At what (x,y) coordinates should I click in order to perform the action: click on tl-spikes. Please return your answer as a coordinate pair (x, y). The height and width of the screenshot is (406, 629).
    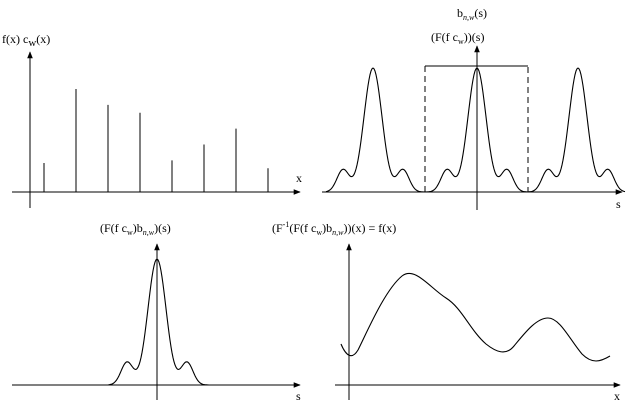
    Looking at the image, I should click on (156, 140).